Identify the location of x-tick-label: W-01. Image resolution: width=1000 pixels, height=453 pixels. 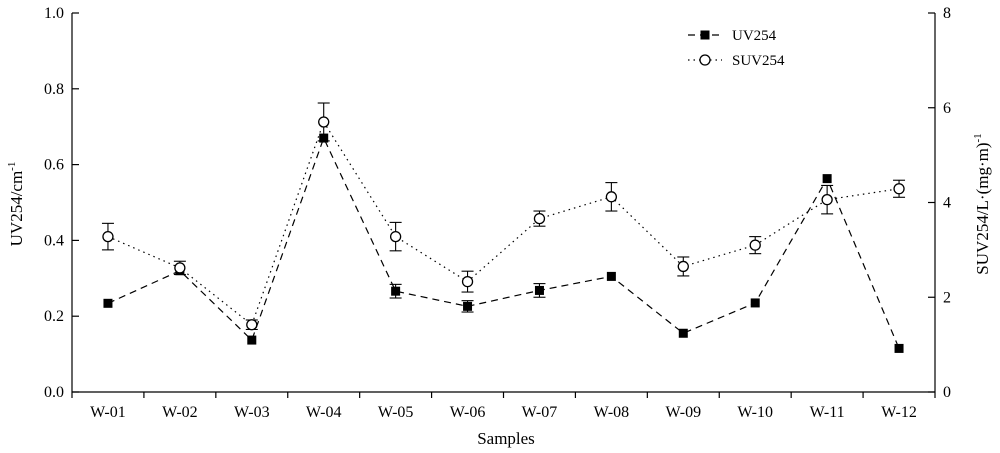
(108, 412).